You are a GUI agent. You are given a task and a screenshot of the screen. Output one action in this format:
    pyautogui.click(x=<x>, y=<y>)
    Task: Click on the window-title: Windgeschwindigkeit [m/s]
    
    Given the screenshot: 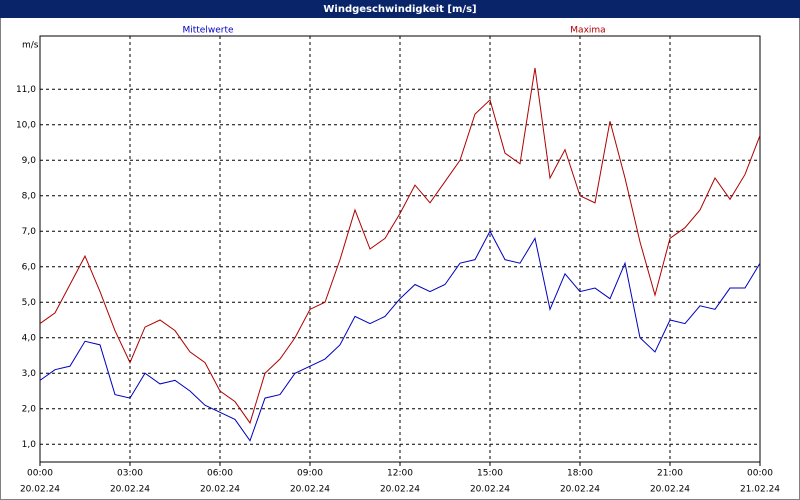 What is the action you would take?
    pyautogui.click(x=399, y=9)
    